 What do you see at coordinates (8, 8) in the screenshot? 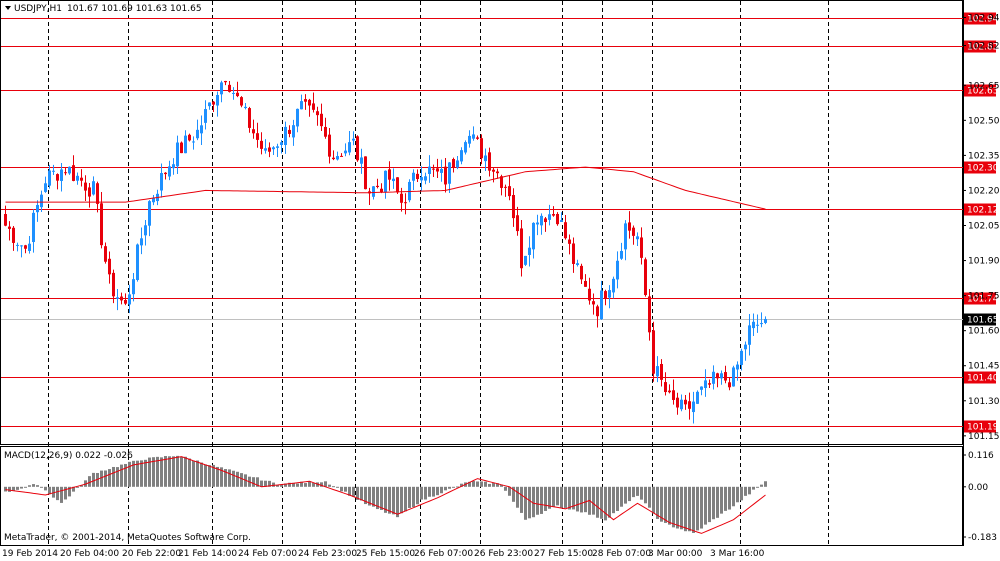
I see `chevron-down-icon` at bounding box center [8, 8].